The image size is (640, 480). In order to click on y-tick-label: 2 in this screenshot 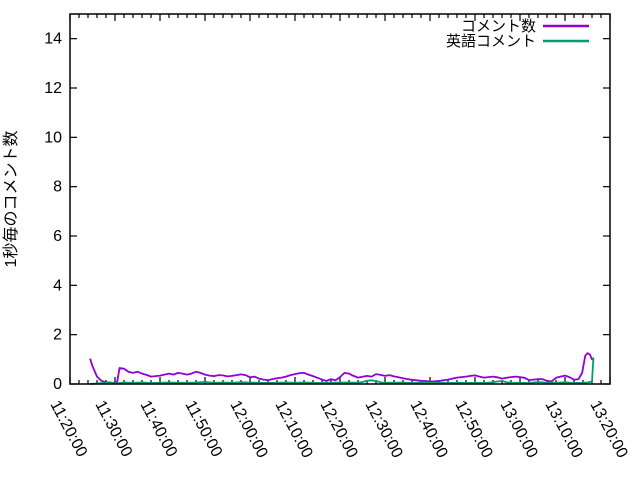, I will do `click(57, 335)`.